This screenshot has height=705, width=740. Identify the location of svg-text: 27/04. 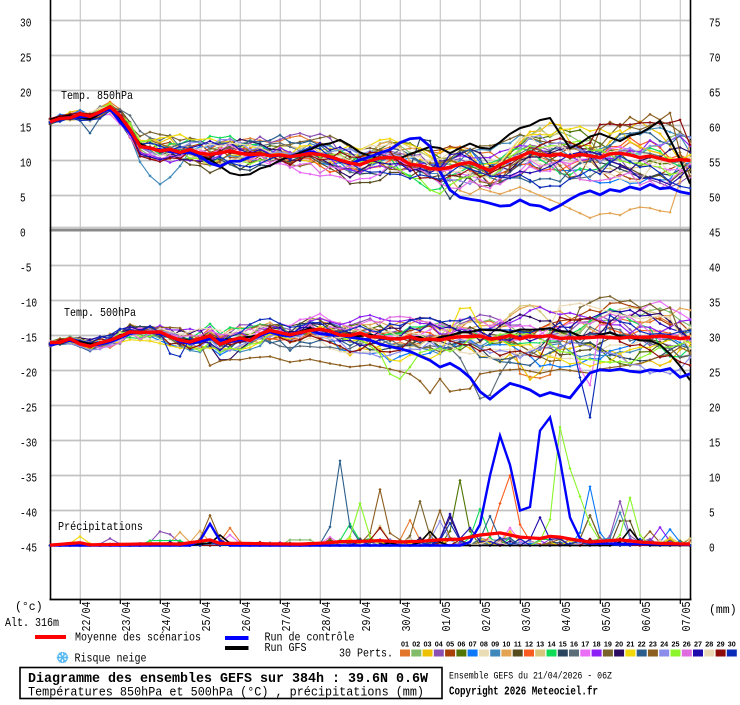
(287, 616).